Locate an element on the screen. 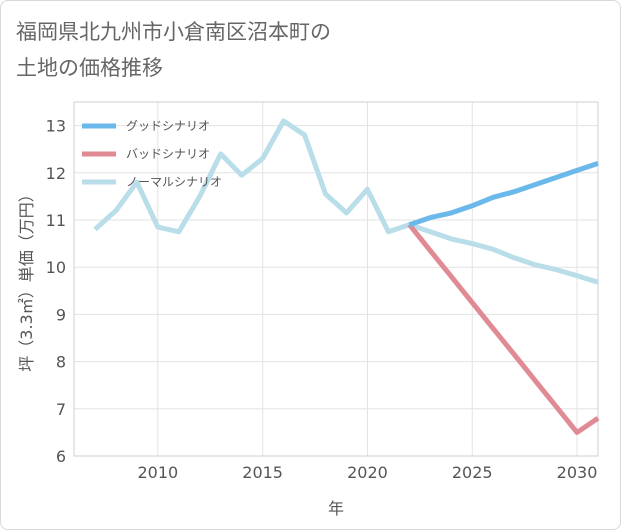 The image size is (621, 530). legend-label-2: ノーマルシナリオ is located at coordinates (174, 182).